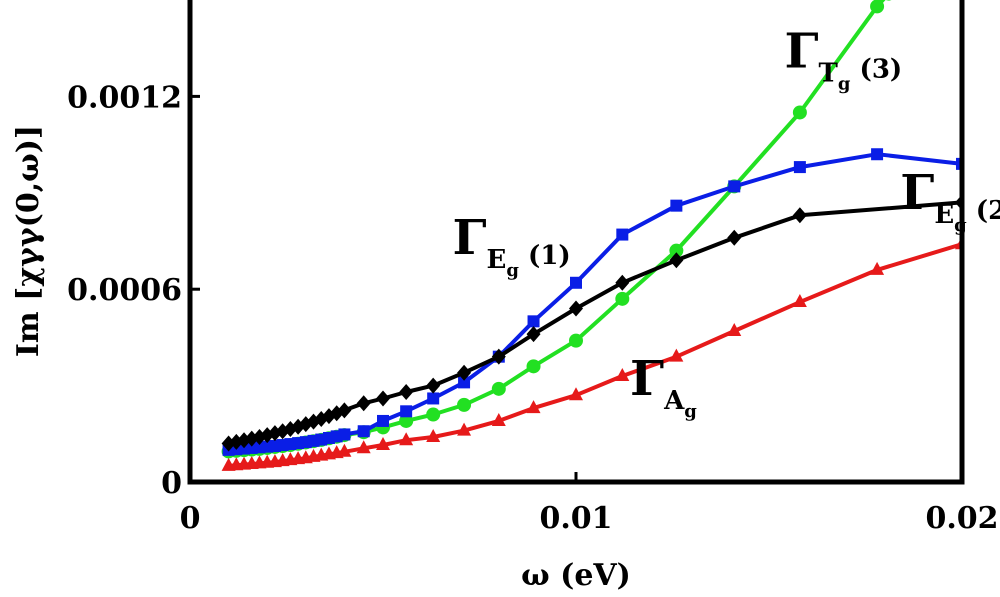 The width and height of the screenshot is (1000, 597). I want to click on x-axis-title: ω (eV), so click(576, 575).